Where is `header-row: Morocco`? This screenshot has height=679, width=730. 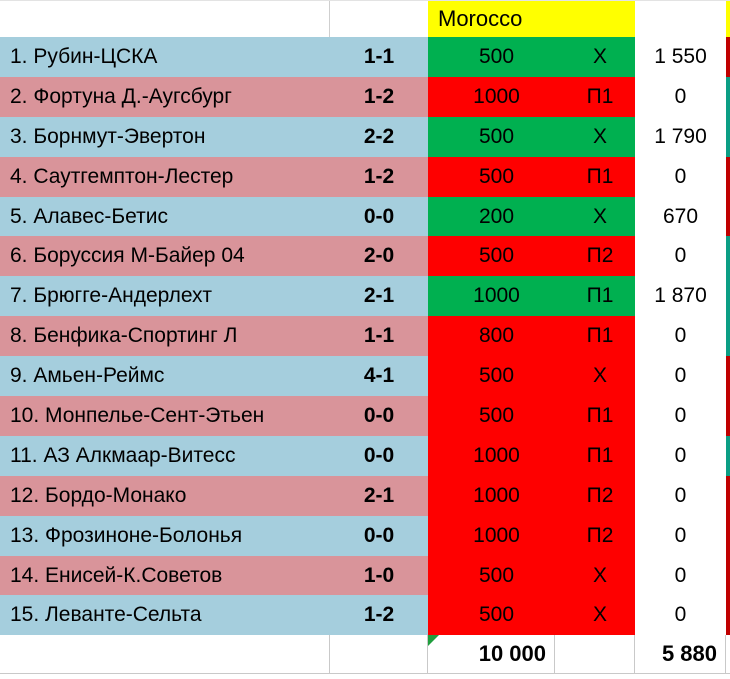 header-row: Morocco is located at coordinates (365, 19).